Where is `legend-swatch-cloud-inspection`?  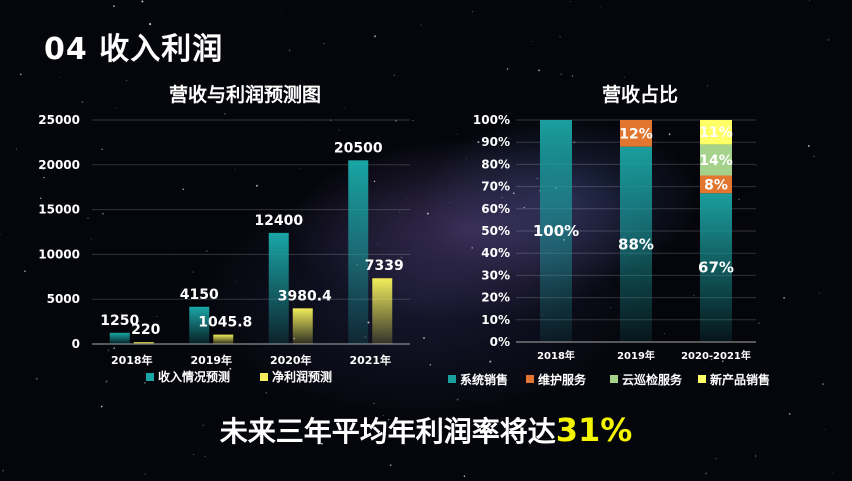 legend-swatch-cloud-inspection is located at coordinates (614, 379).